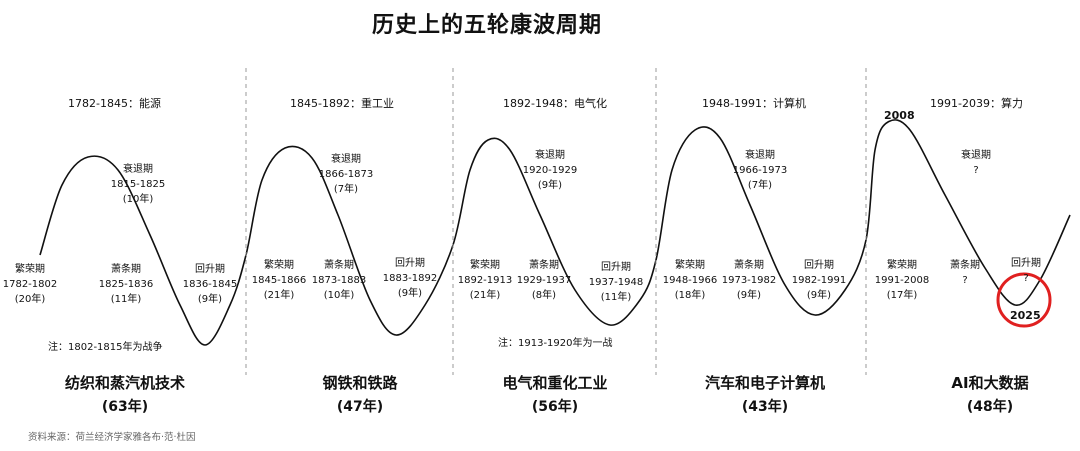 Image resolution: width=1080 pixels, height=451 pixels. I want to click on tech-label-4: 汽车和电子计算机, so click(764, 383).